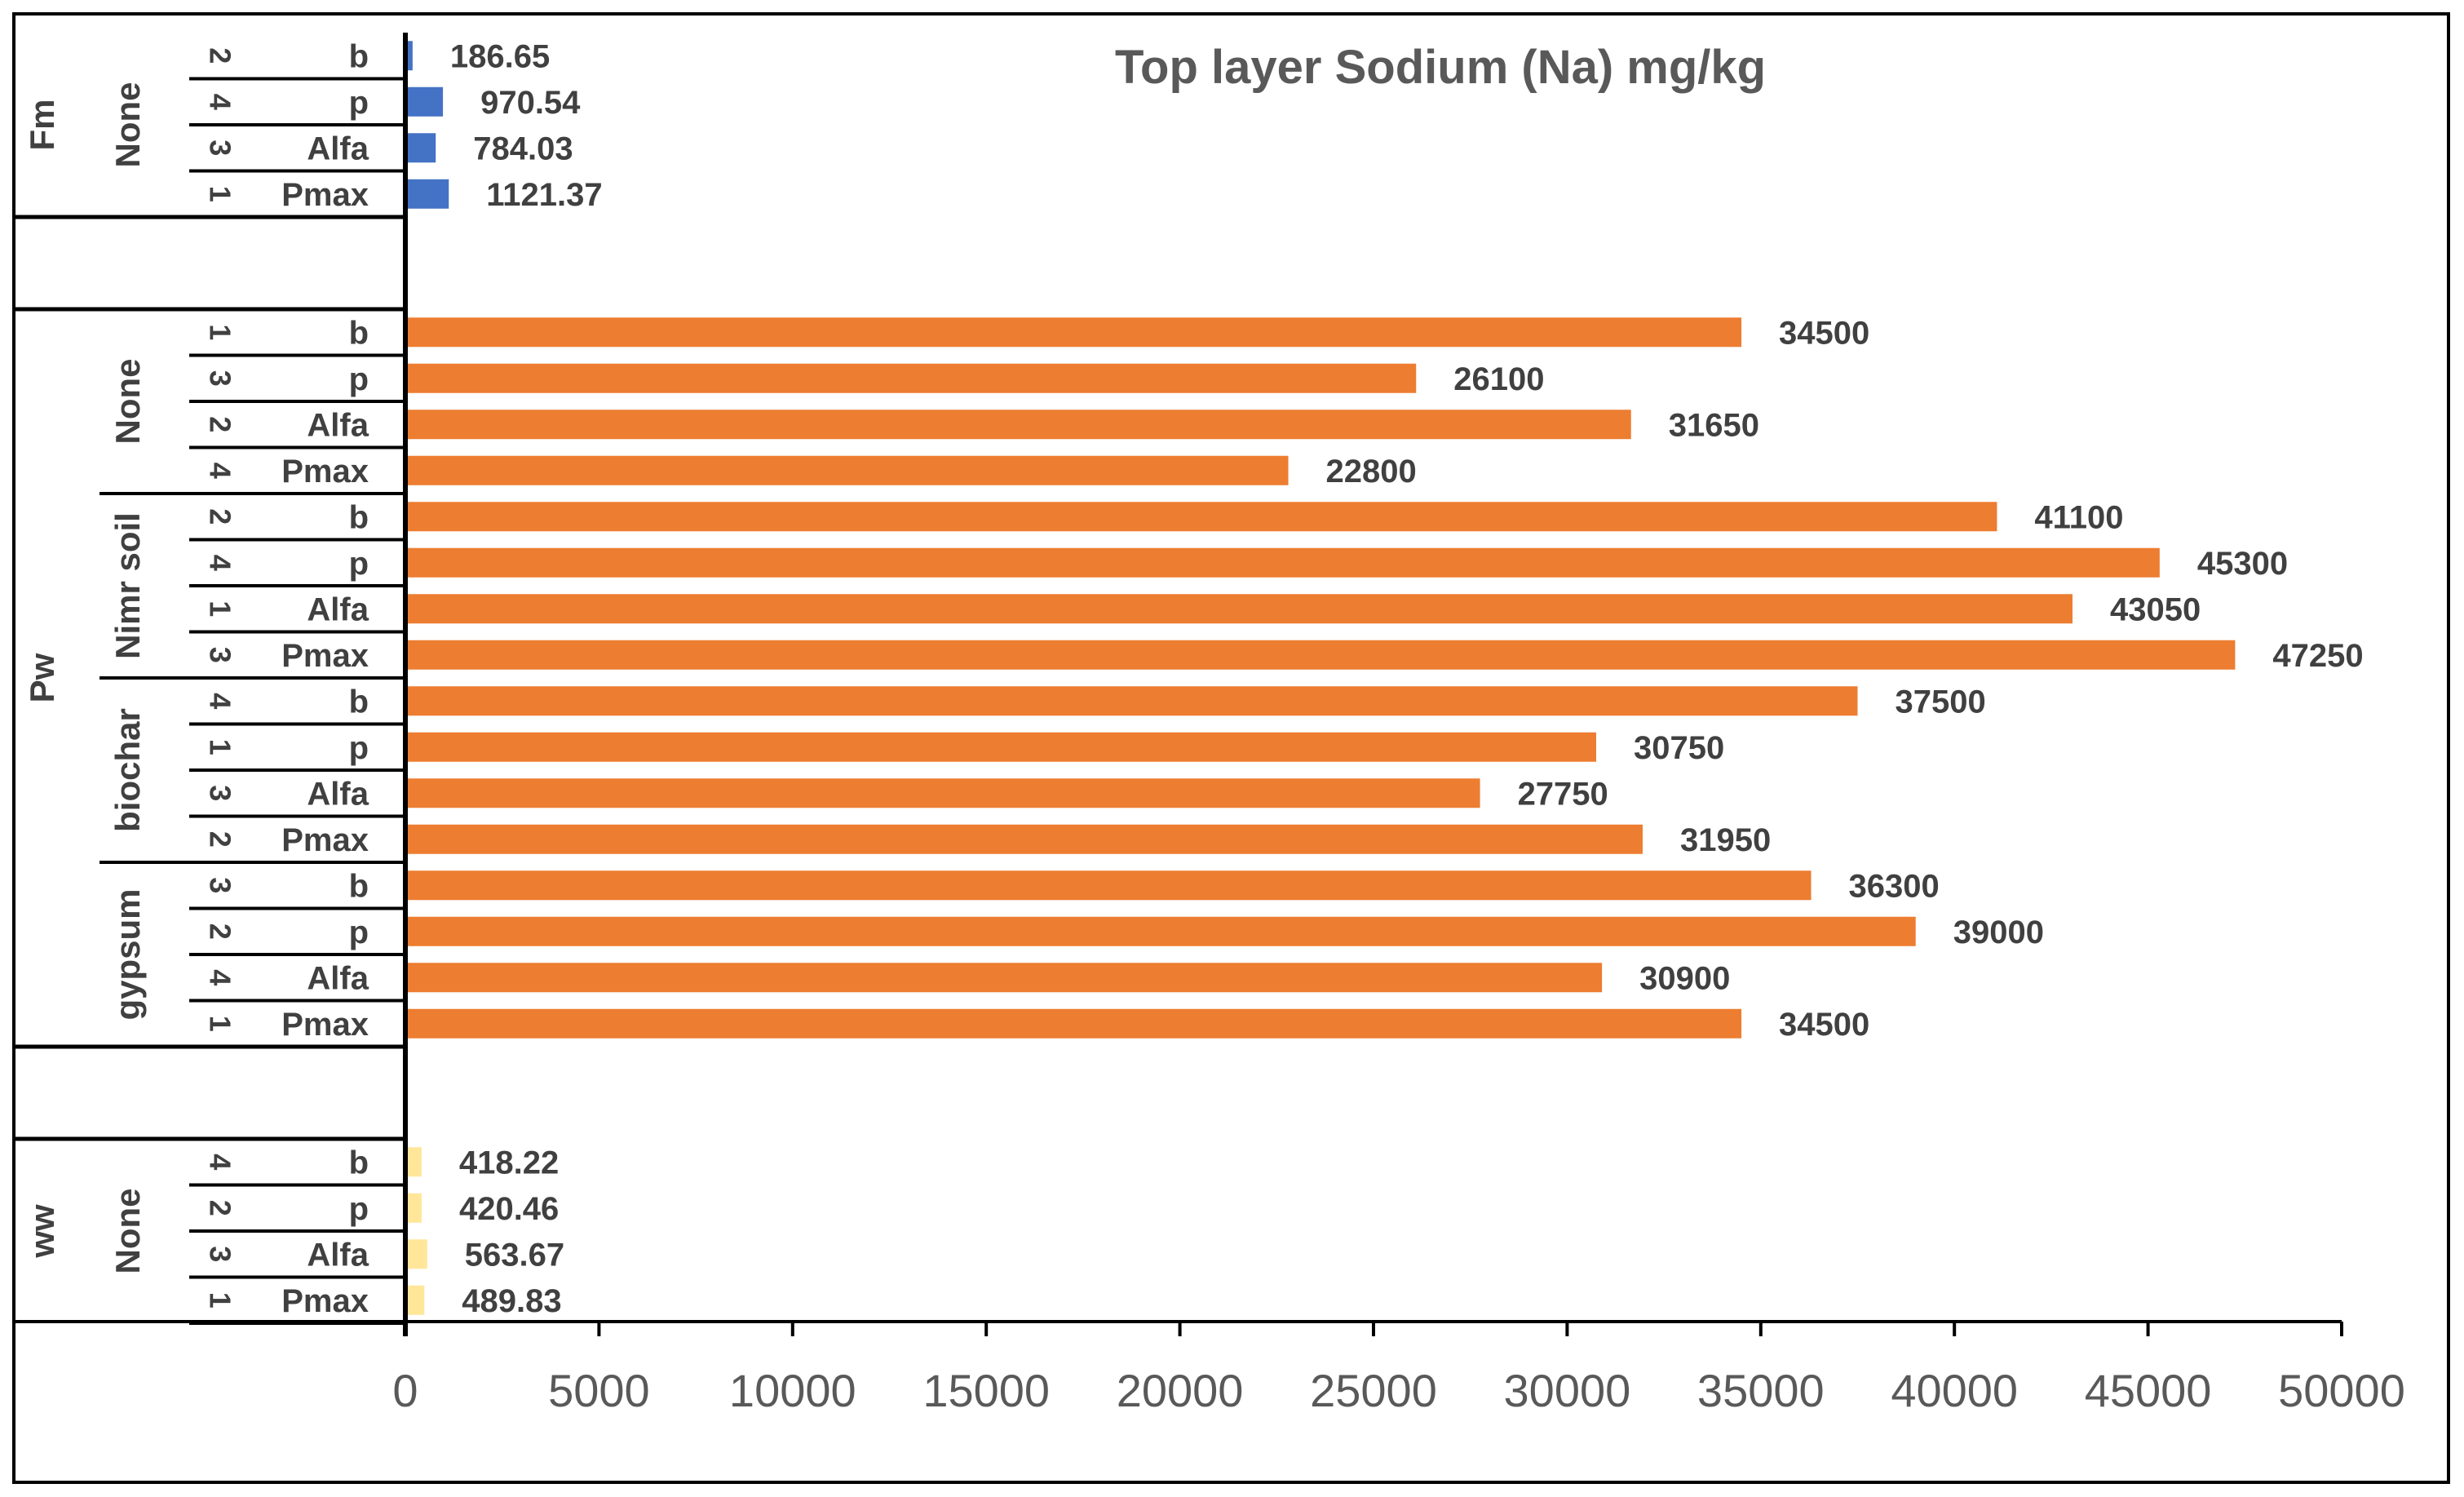 The width and height of the screenshot is (2464, 1497). What do you see at coordinates (1373, 1390) in the screenshot?
I see `x-tick-label: 25000` at bounding box center [1373, 1390].